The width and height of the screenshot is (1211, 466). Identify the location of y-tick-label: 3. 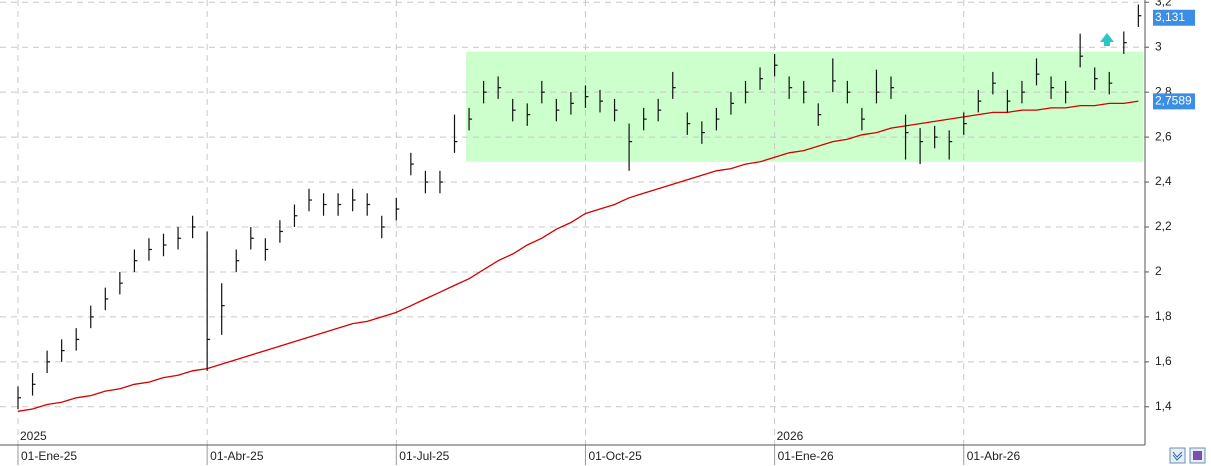
(1158, 46).